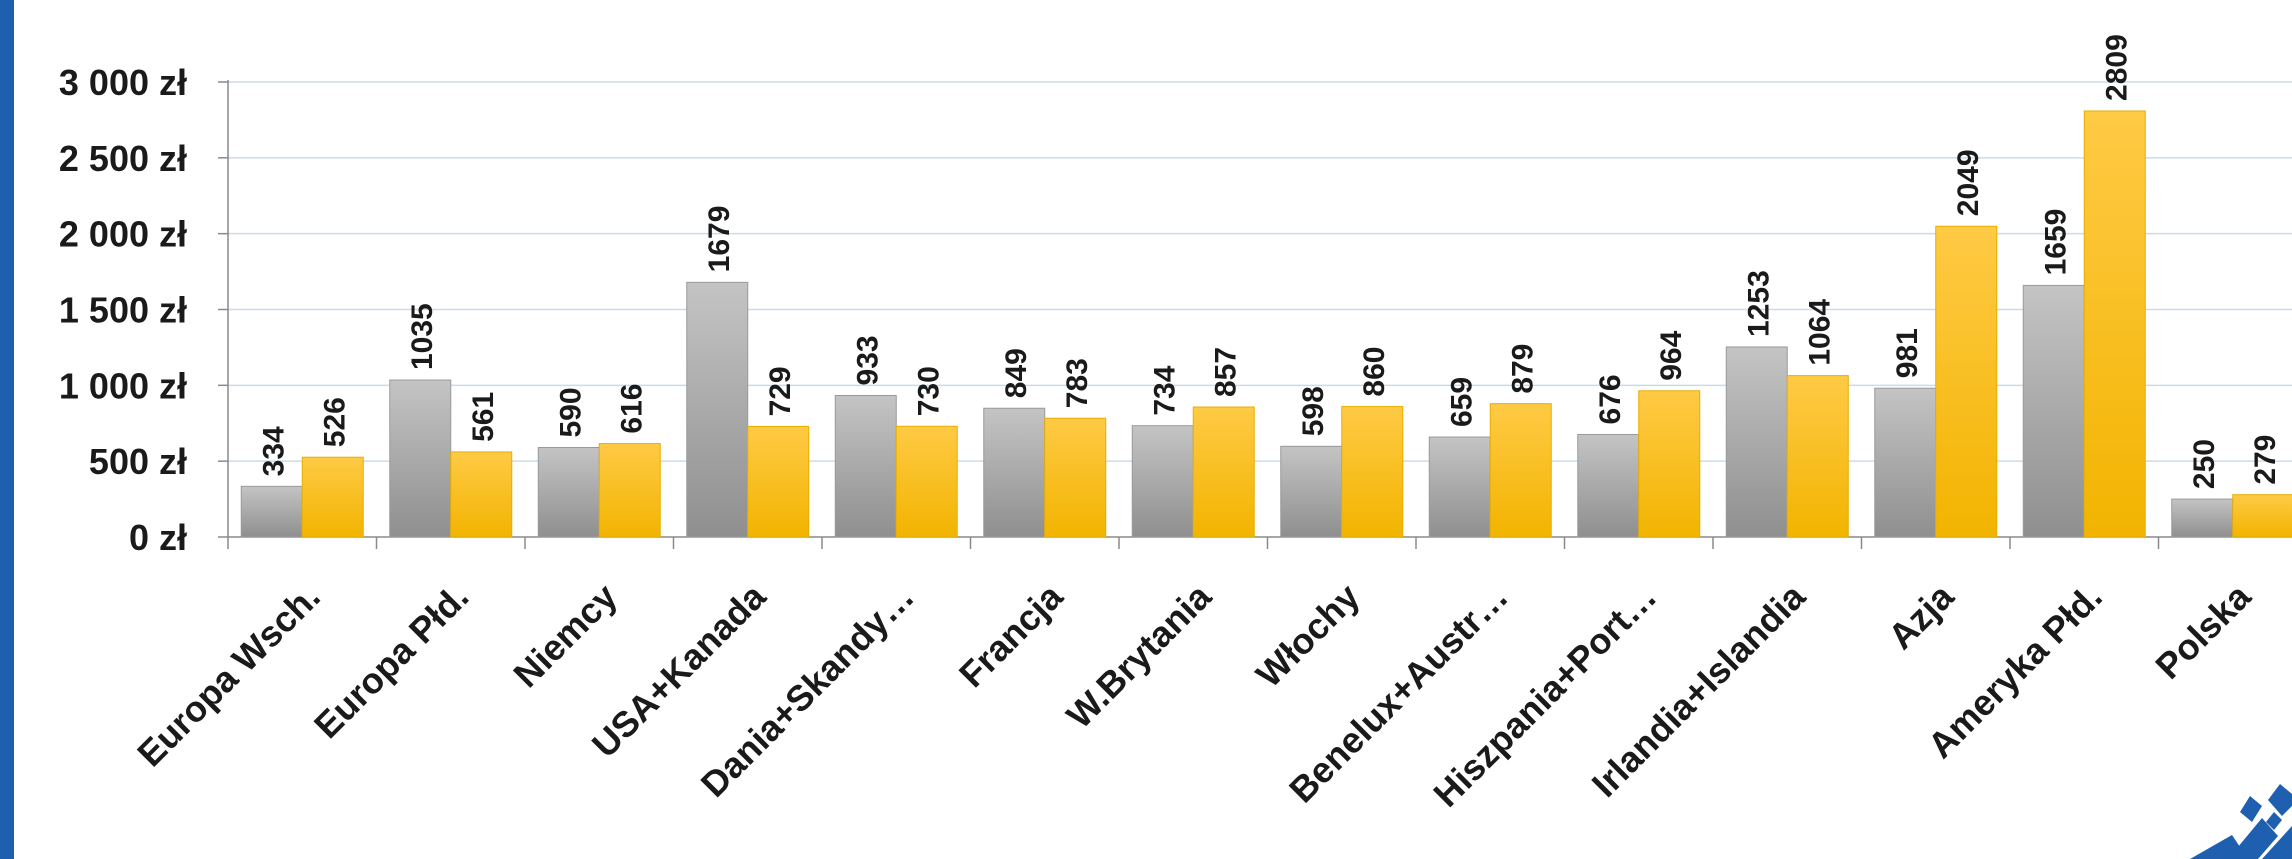 The image size is (2292, 859). I want to click on y-tick-label: 2 500 zł, so click(123, 158).